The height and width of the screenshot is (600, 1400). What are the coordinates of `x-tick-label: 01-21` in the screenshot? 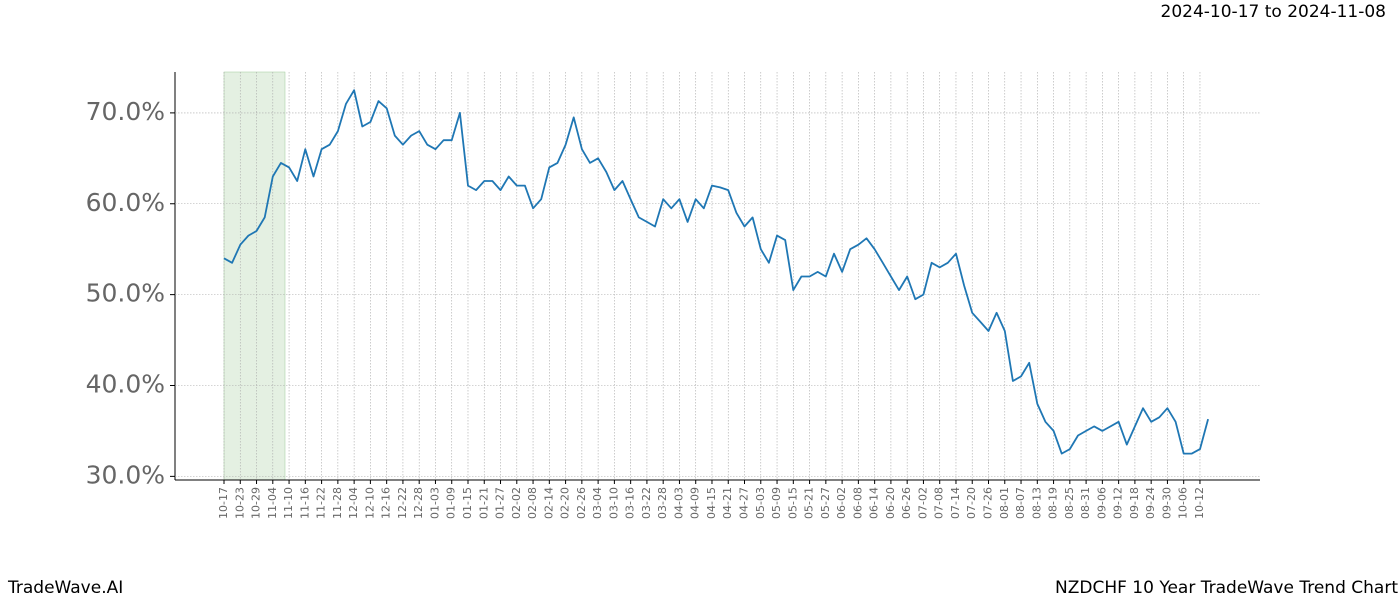 It's located at (483, 503).